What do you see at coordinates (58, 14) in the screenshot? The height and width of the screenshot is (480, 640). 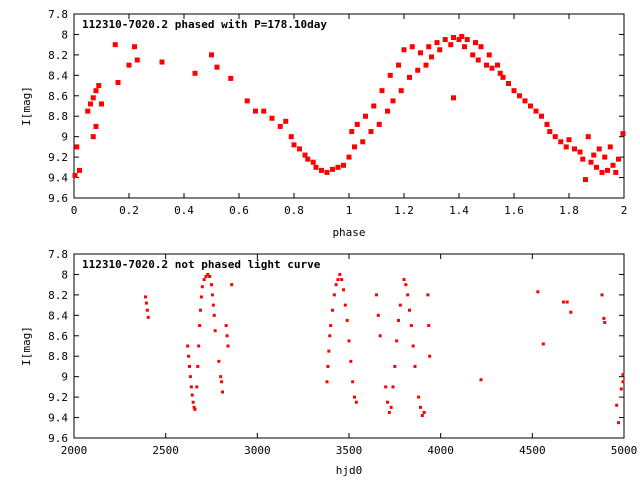 I see `phased-y-tick-label: 7.8` at bounding box center [58, 14].